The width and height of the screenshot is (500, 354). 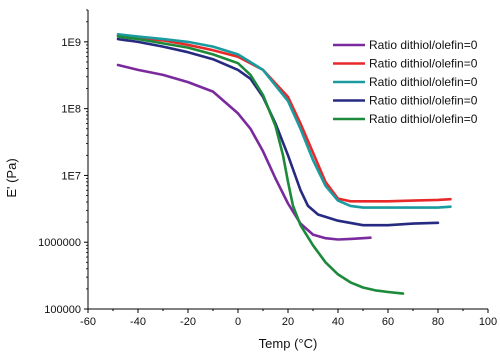 What do you see at coordinates (488, 322) in the screenshot?
I see `x-tick-label: 100` at bounding box center [488, 322].